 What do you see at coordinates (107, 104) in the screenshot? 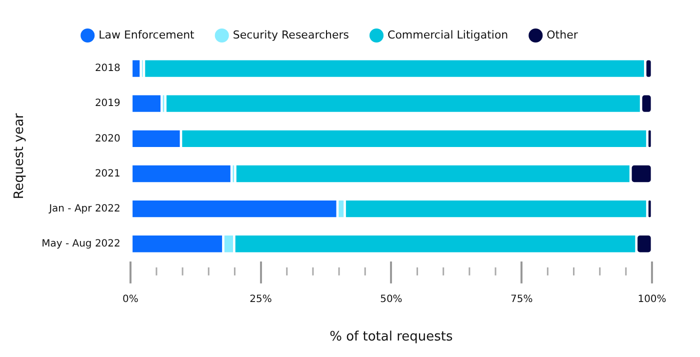
I see `y-tick-label: 2019` at bounding box center [107, 104].